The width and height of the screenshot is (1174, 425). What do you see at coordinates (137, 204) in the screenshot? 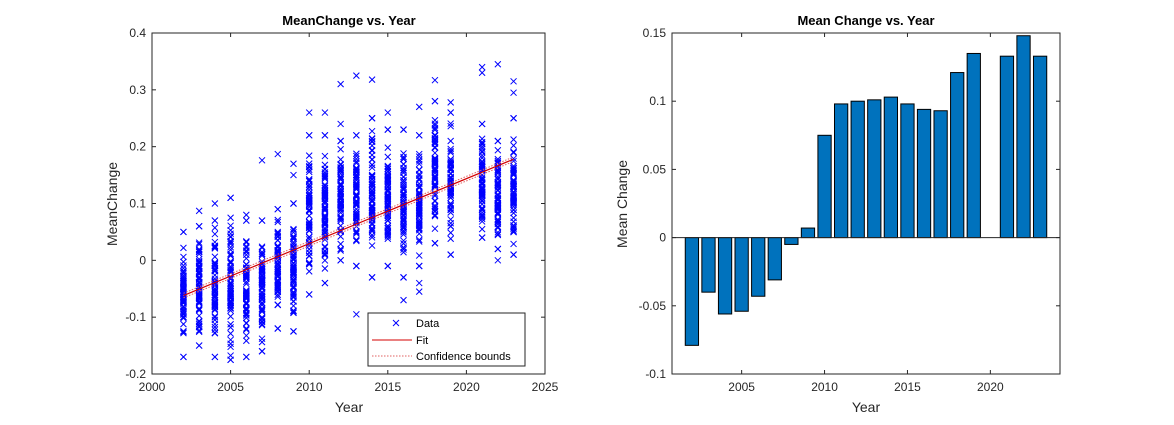
I see `scatter-y-tick-label: 0.1` at bounding box center [137, 204].